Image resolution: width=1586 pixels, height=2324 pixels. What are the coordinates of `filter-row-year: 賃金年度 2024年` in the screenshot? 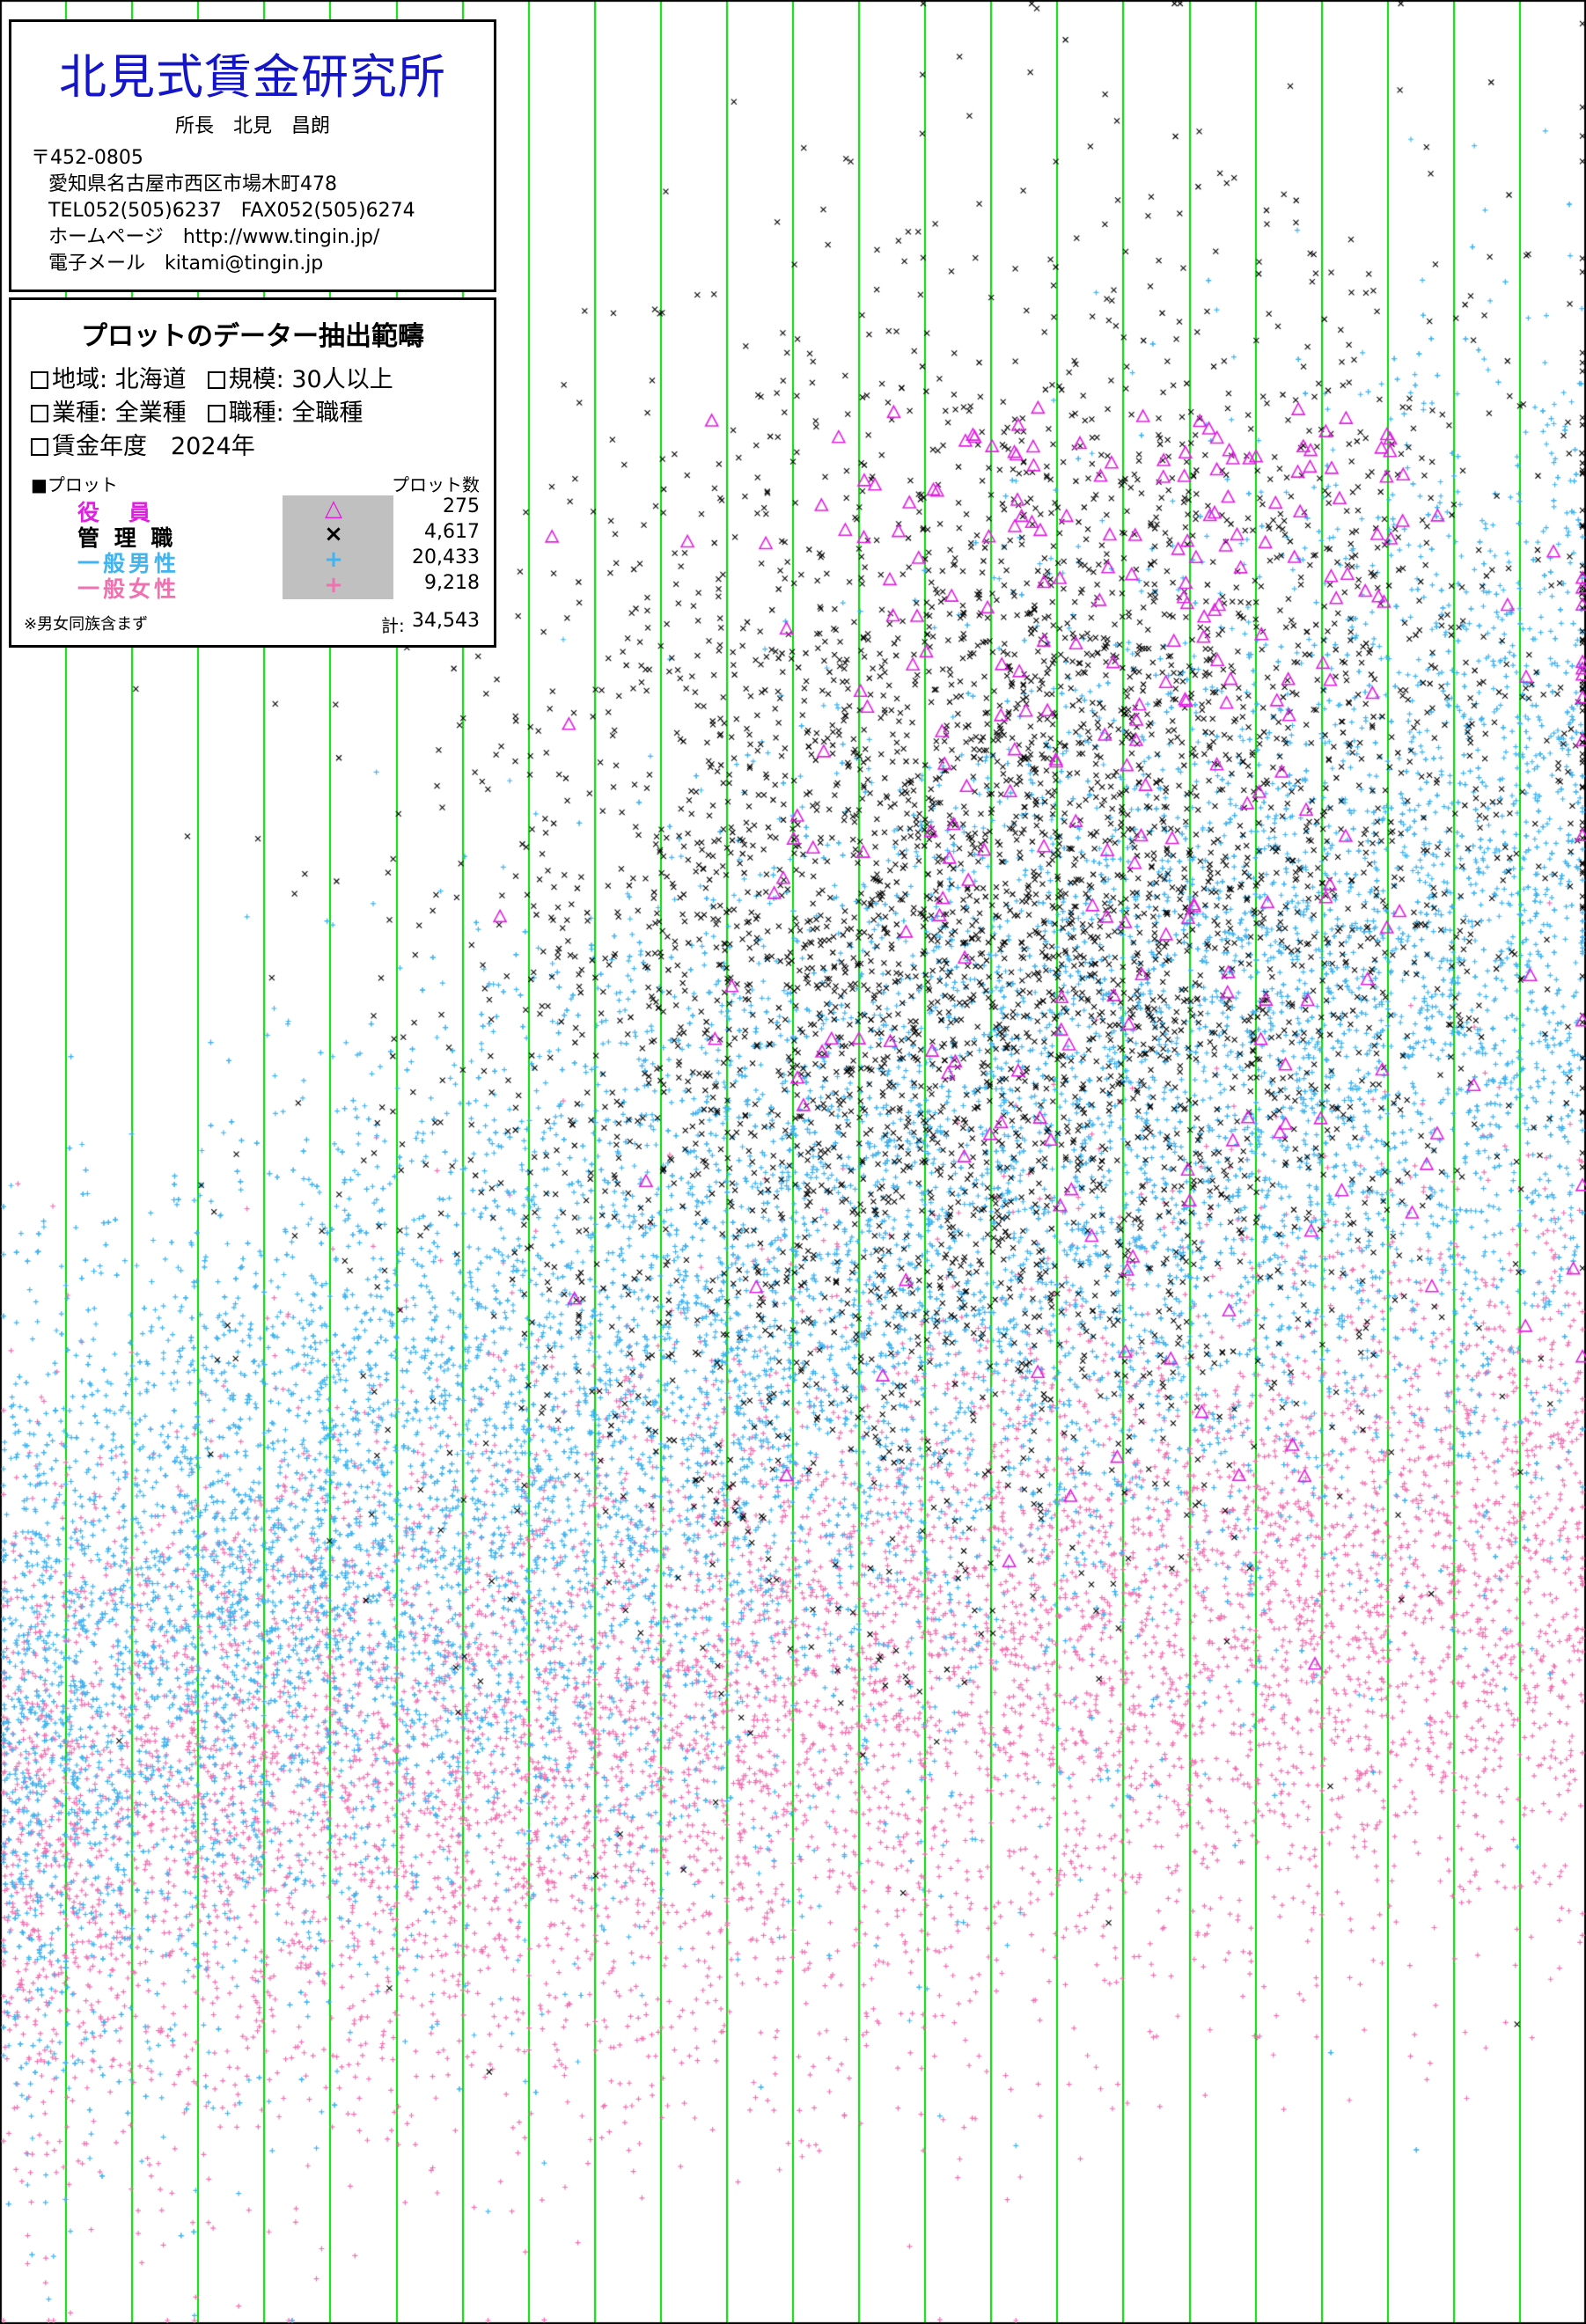 It's located at (143, 444).